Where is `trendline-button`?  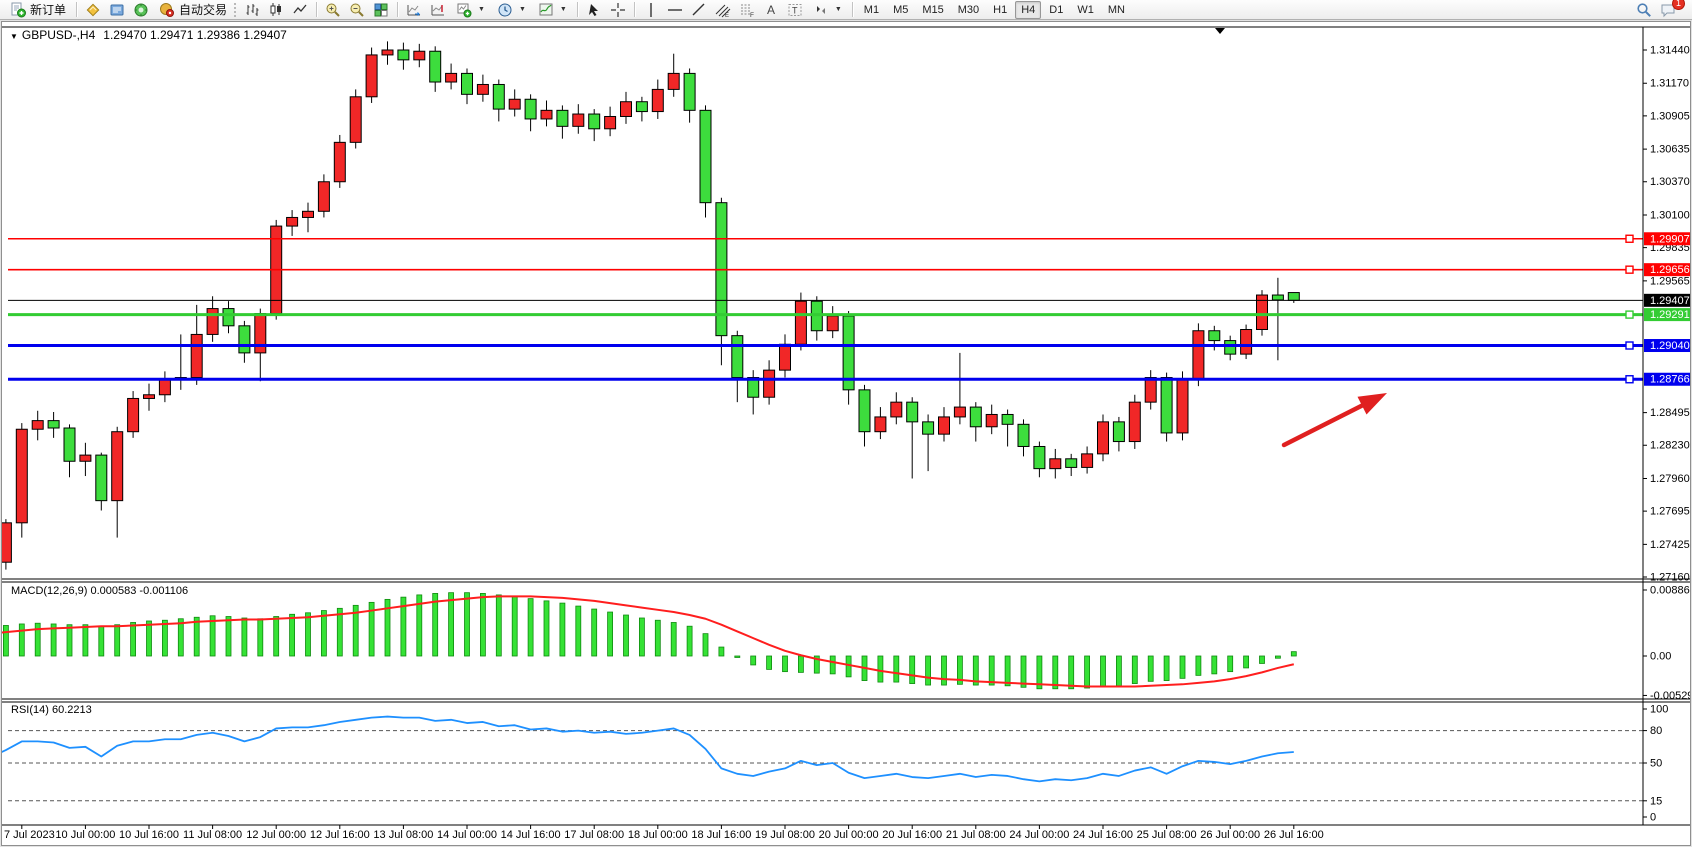 trendline-button is located at coordinates (699, 10).